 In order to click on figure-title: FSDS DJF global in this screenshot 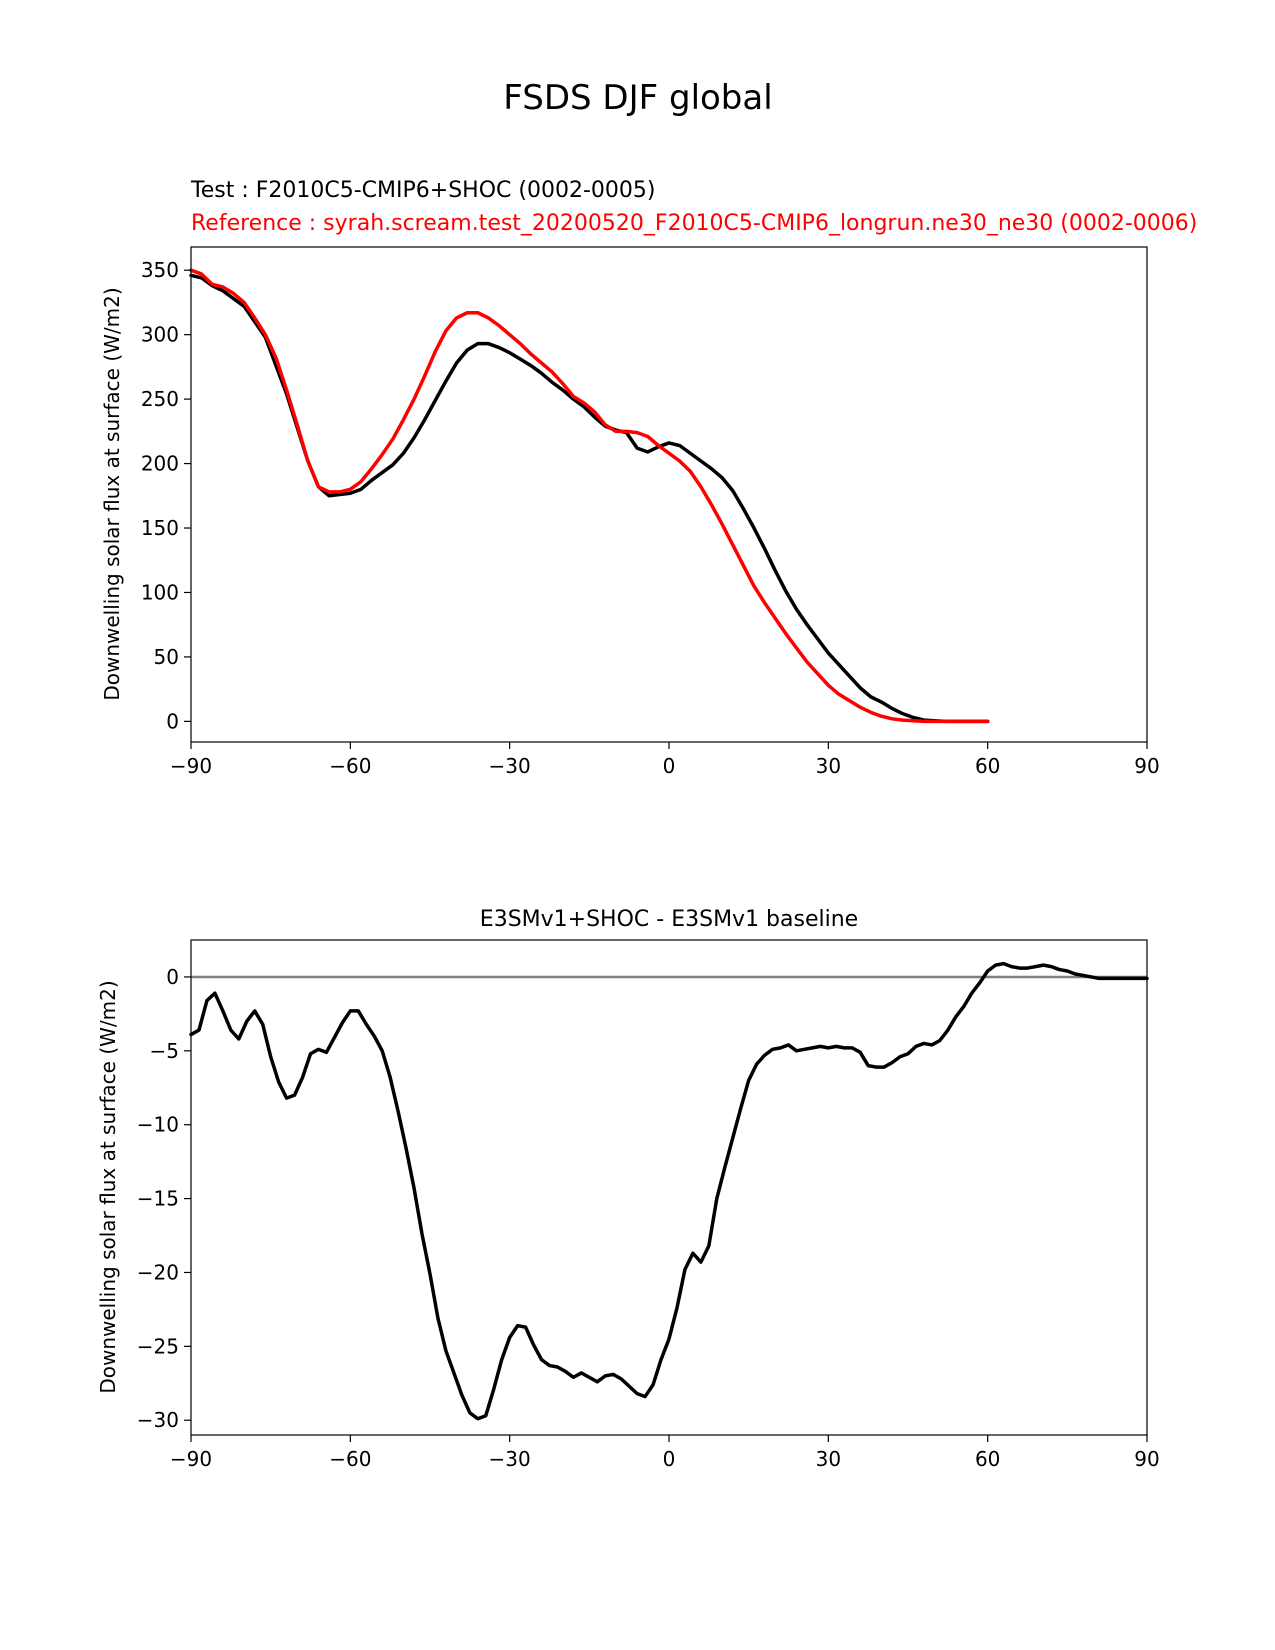, I will do `click(637, 98)`.